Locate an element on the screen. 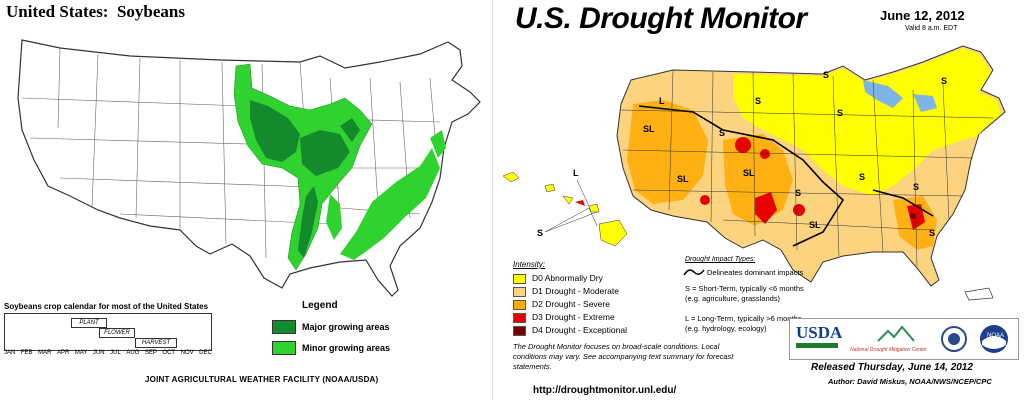 The image size is (1024, 400). impact-l-example: (e.g. hydrology, ecology) is located at coordinates (726, 328).